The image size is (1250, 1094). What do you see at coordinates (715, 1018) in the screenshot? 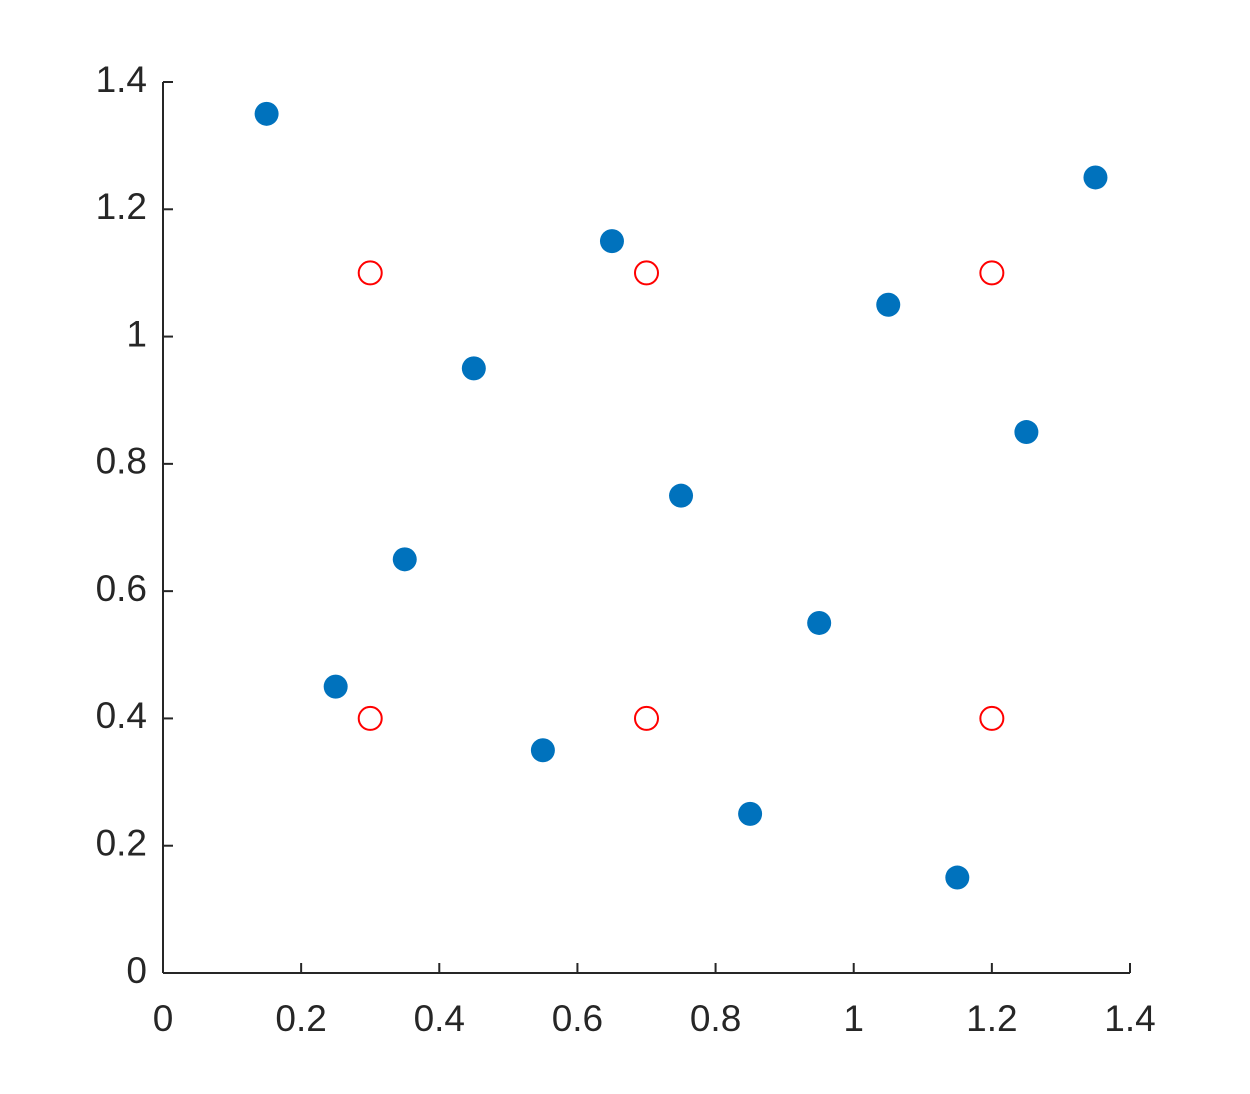
I see `x-tick-label: 0.8` at bounding box center [715, 1018].